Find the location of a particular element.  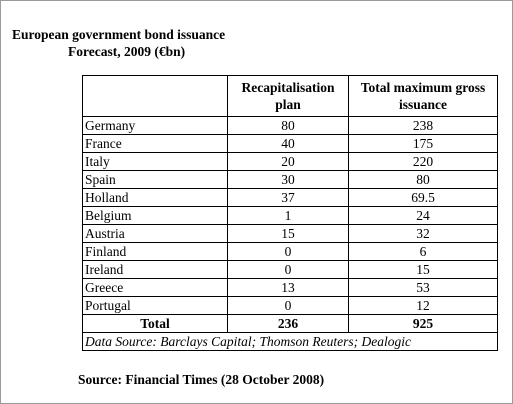

header-recapitalisation-plan: Recapitalisation plan is located at coordinates (288, 96).